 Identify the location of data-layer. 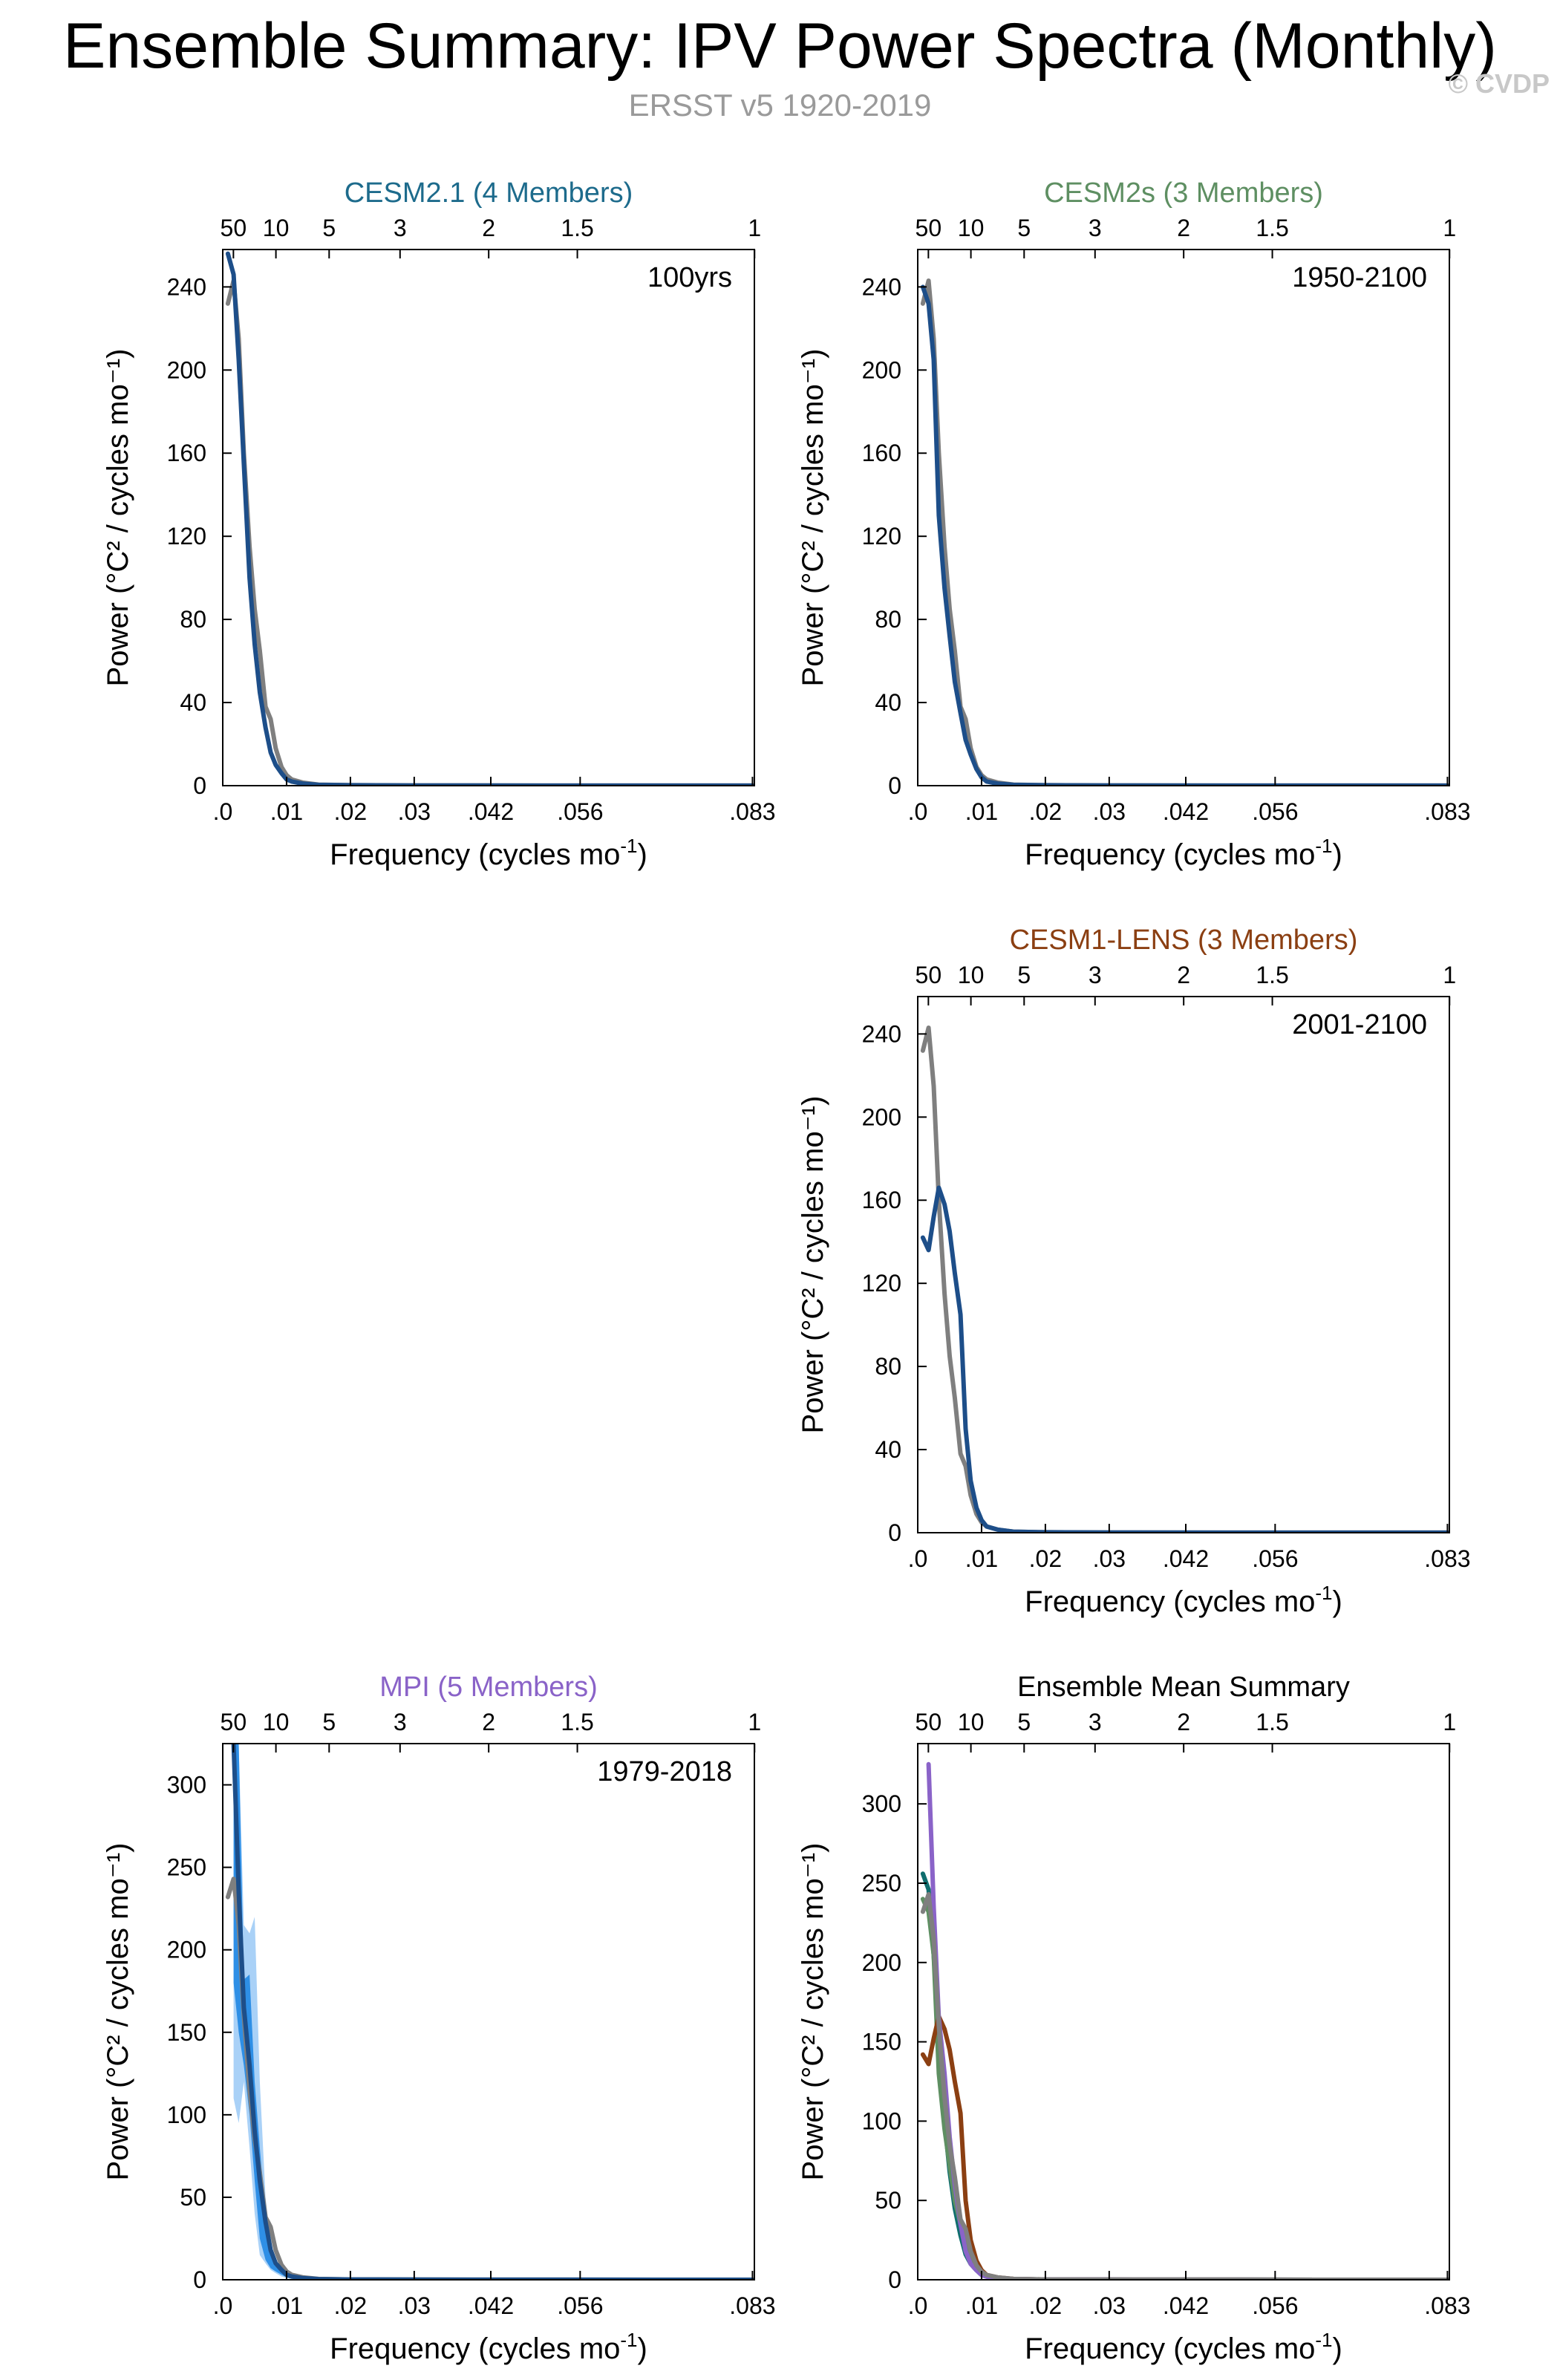
(489, 2012).